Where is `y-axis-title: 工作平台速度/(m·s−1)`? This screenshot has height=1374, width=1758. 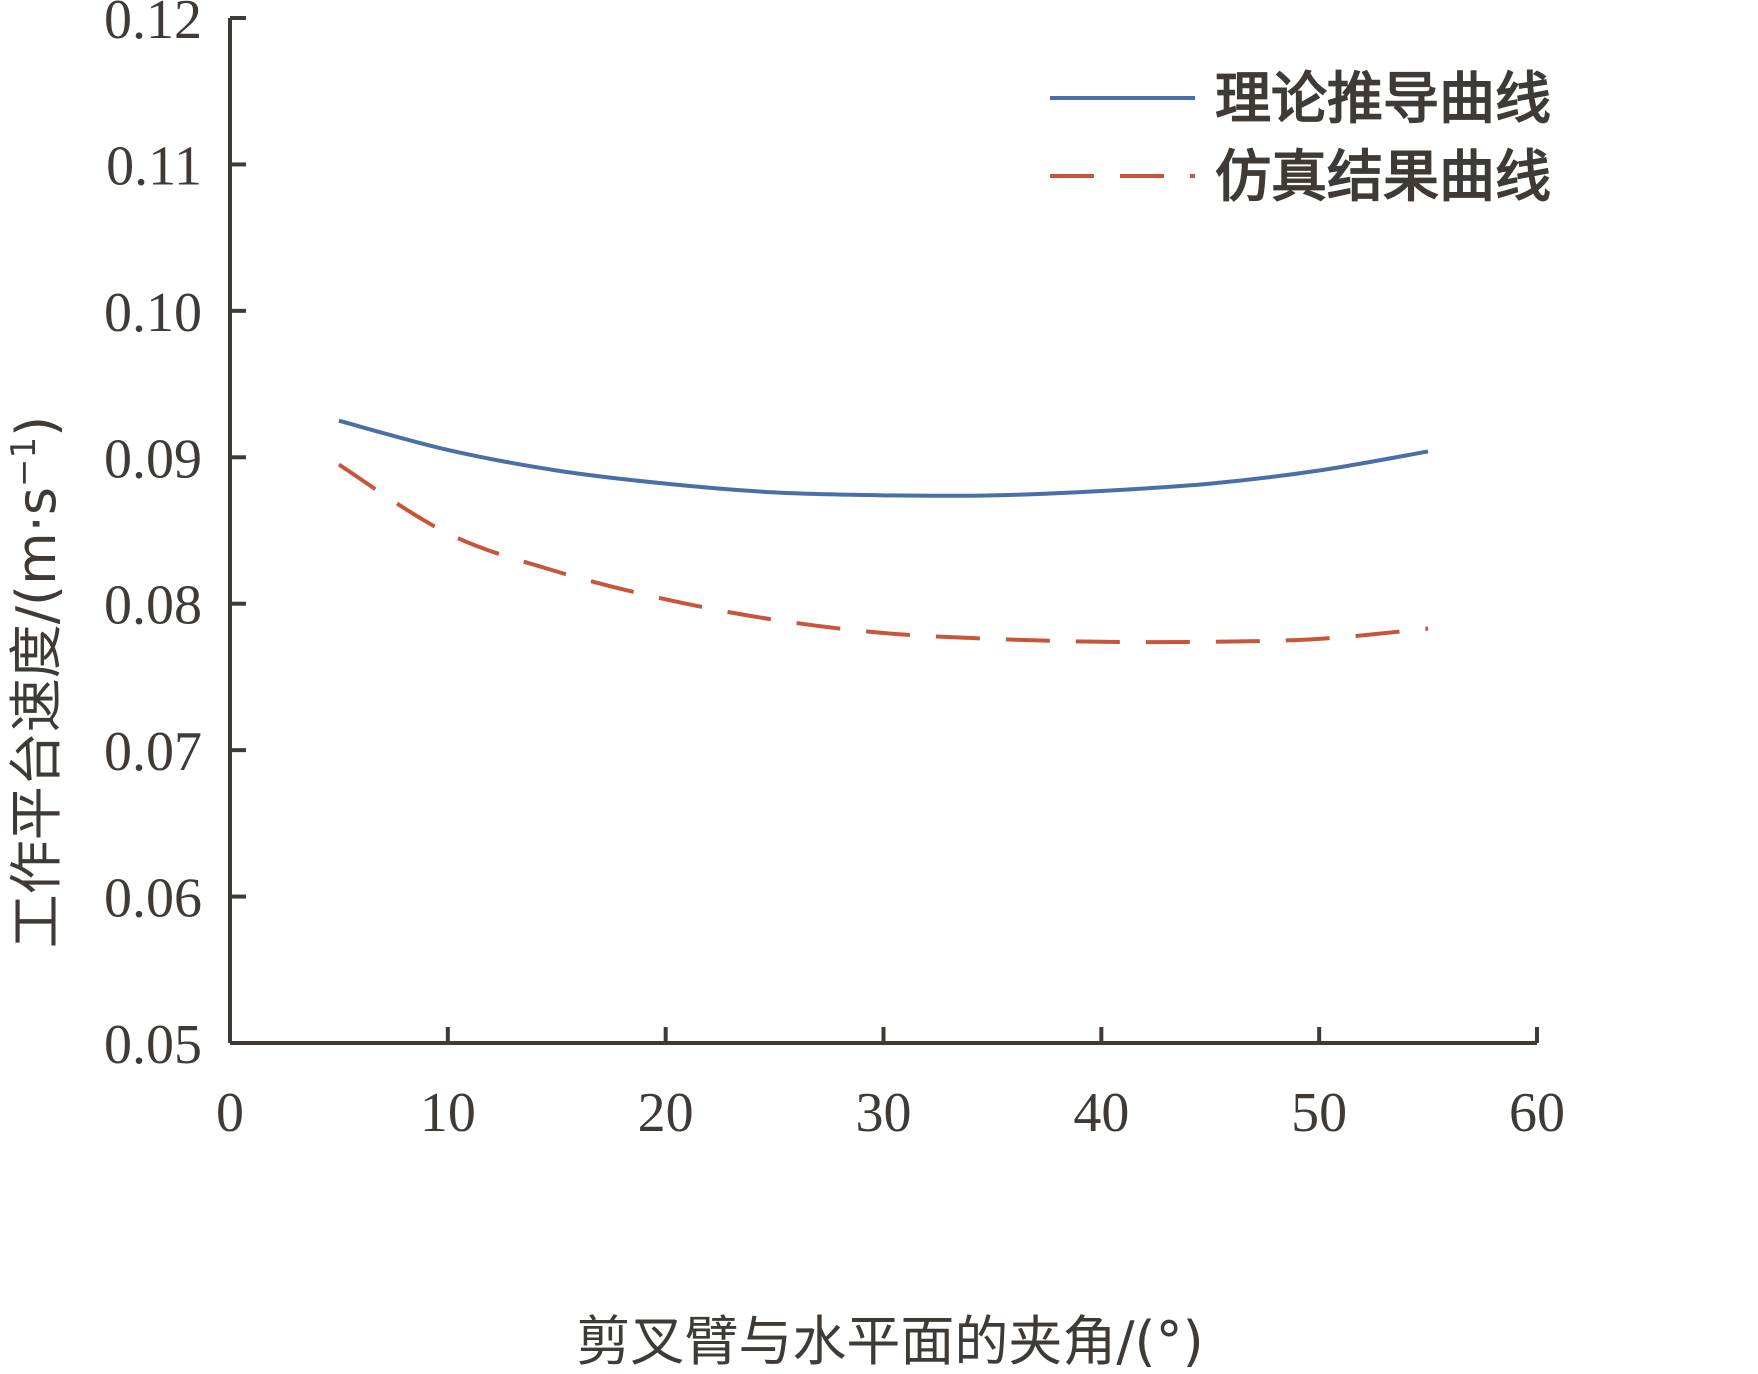
y-axis-title: 工作平台速度/(m·s−1) is located at coordinates (36, 682).